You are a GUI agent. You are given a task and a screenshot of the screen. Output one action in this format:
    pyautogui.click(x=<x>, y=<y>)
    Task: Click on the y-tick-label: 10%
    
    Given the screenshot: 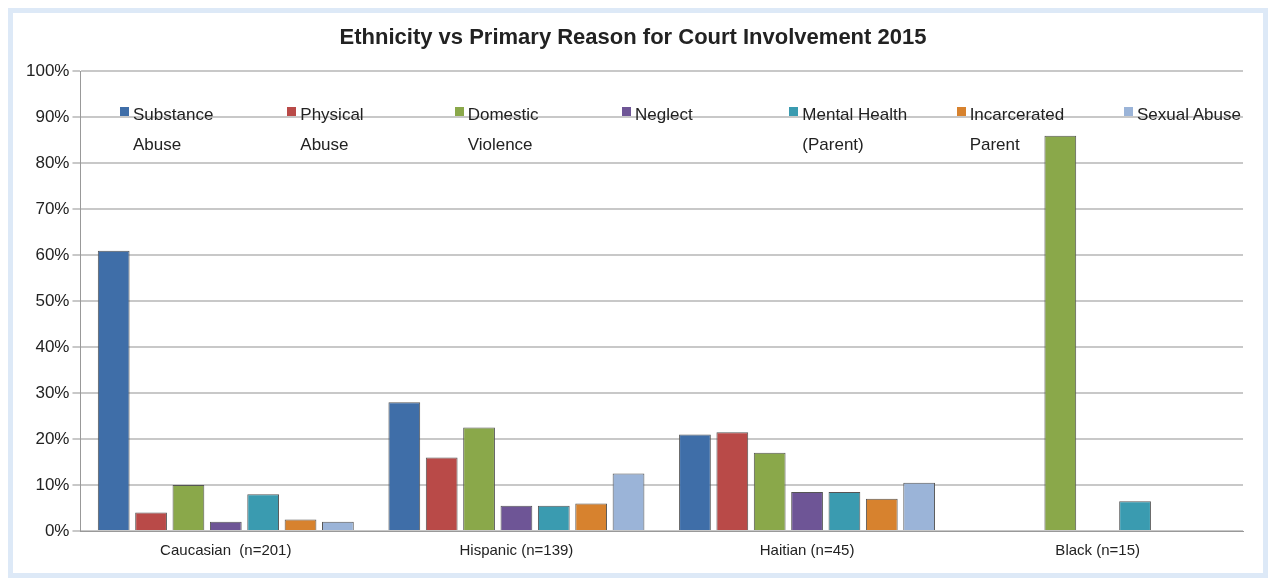 What is the action you would take?
    pyautogui.click(x=52, y=484)
    